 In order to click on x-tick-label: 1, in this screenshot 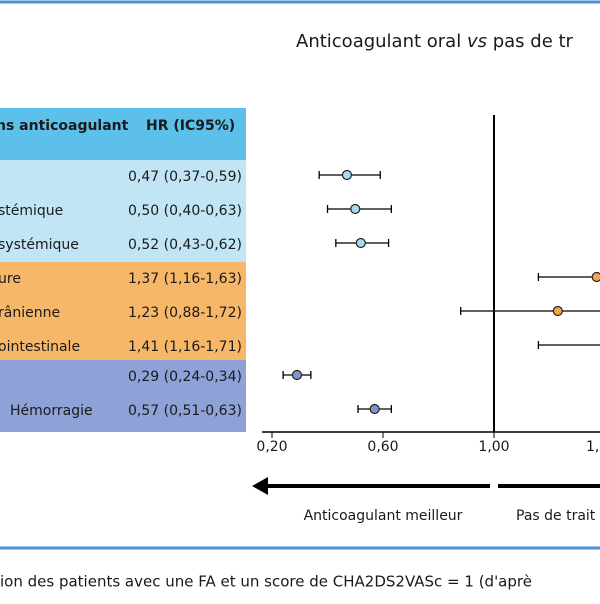, I will do `click(592, 447)`.